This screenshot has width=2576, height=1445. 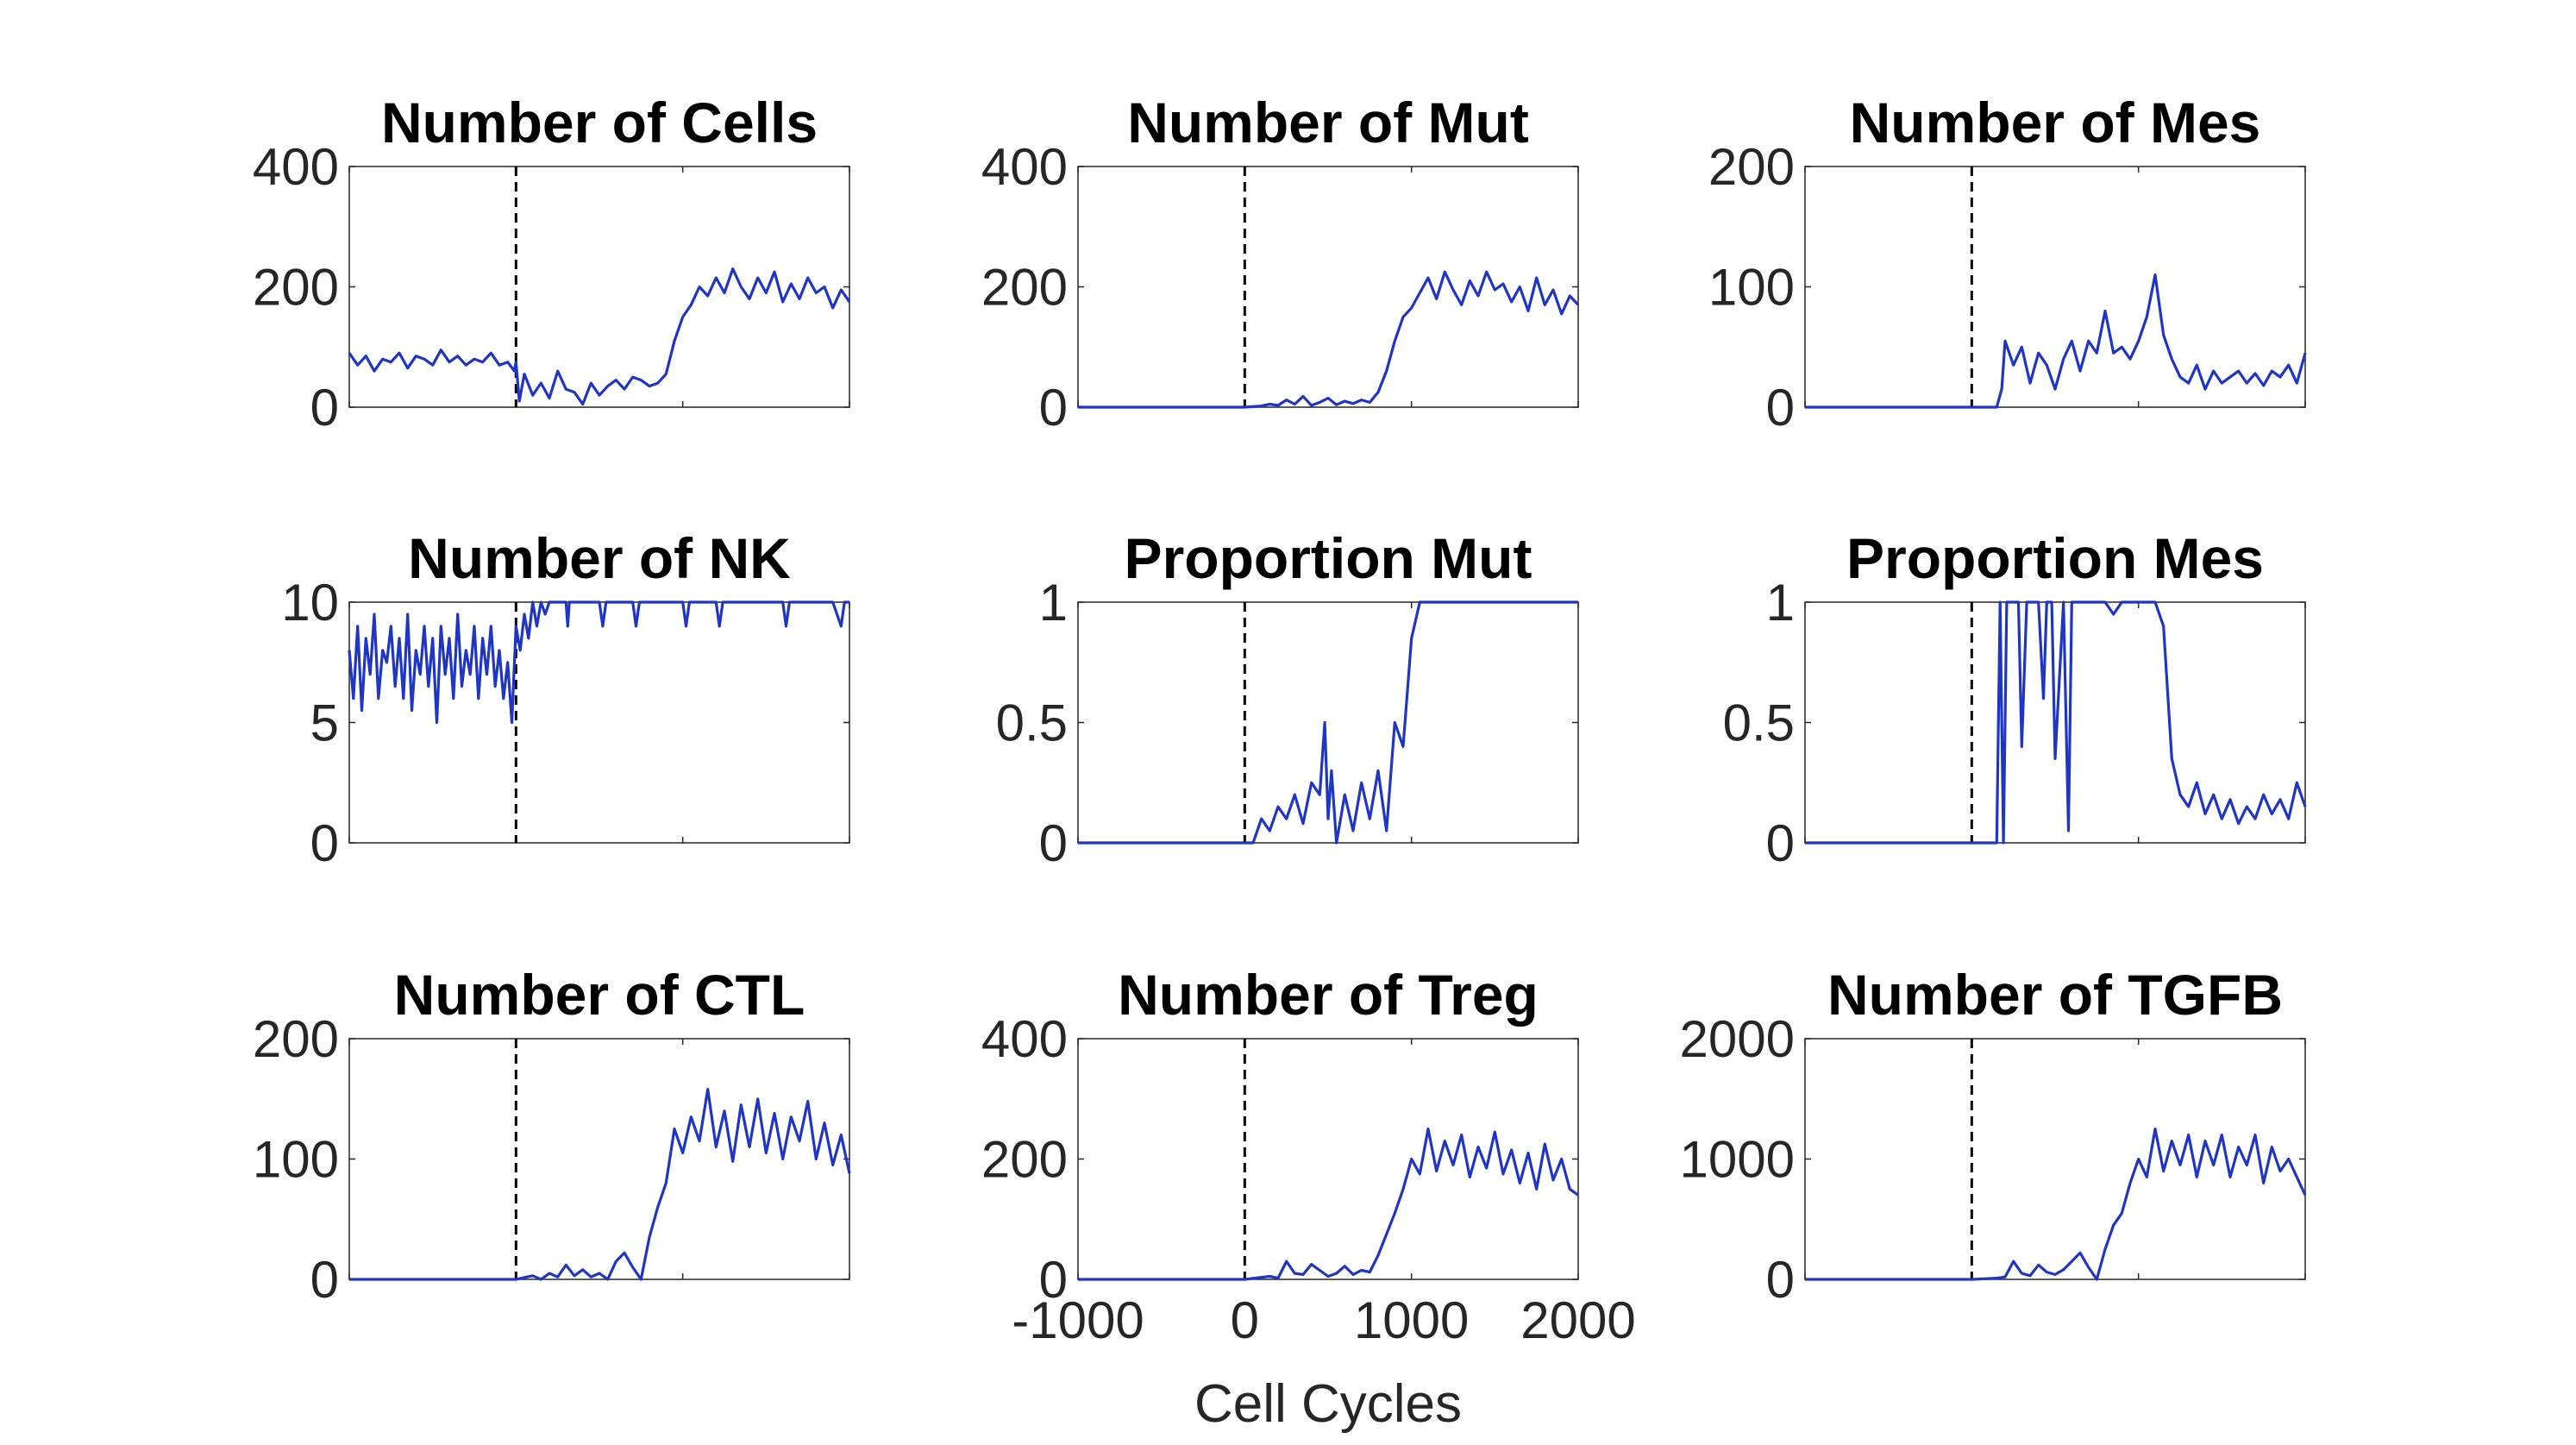 I want to click on x-tick-label: 2000, so click(x=1577, y=1320).